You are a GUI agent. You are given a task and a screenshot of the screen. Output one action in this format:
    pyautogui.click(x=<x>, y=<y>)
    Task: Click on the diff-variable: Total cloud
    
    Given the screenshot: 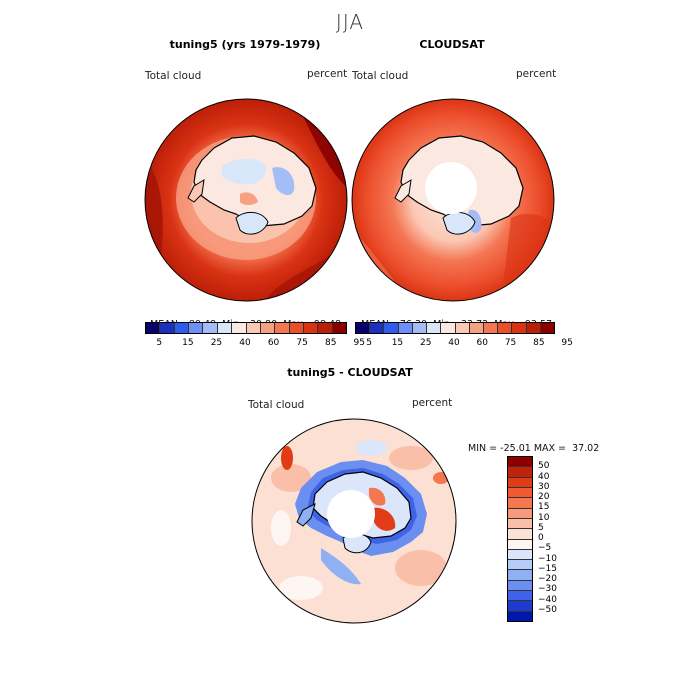 What is the action you would take?
    pyautogui.click(x=276, y=405)
    